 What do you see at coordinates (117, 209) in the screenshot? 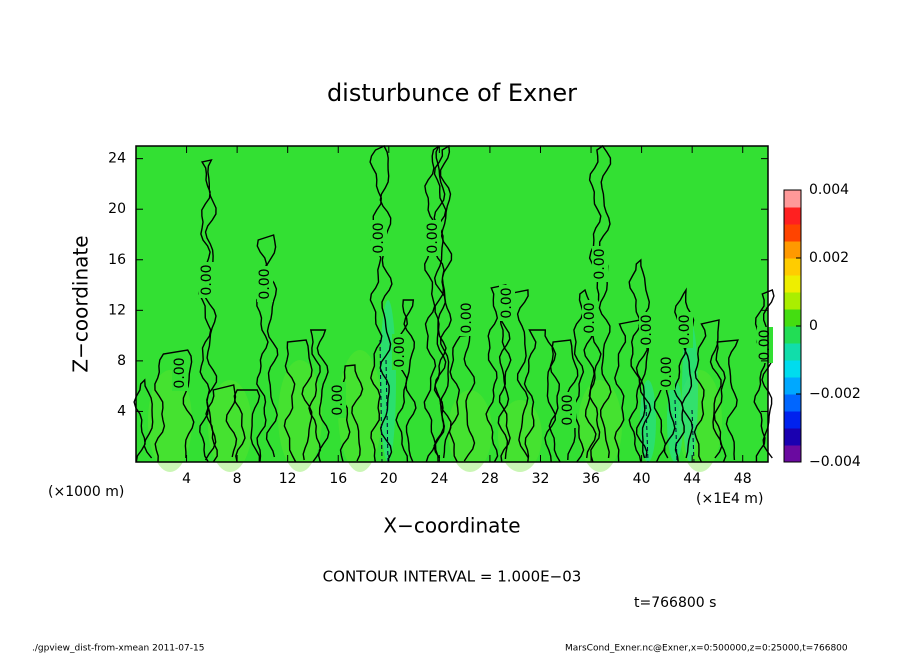
I see `y-tick-label: 20` at bounding box center [117, 209].